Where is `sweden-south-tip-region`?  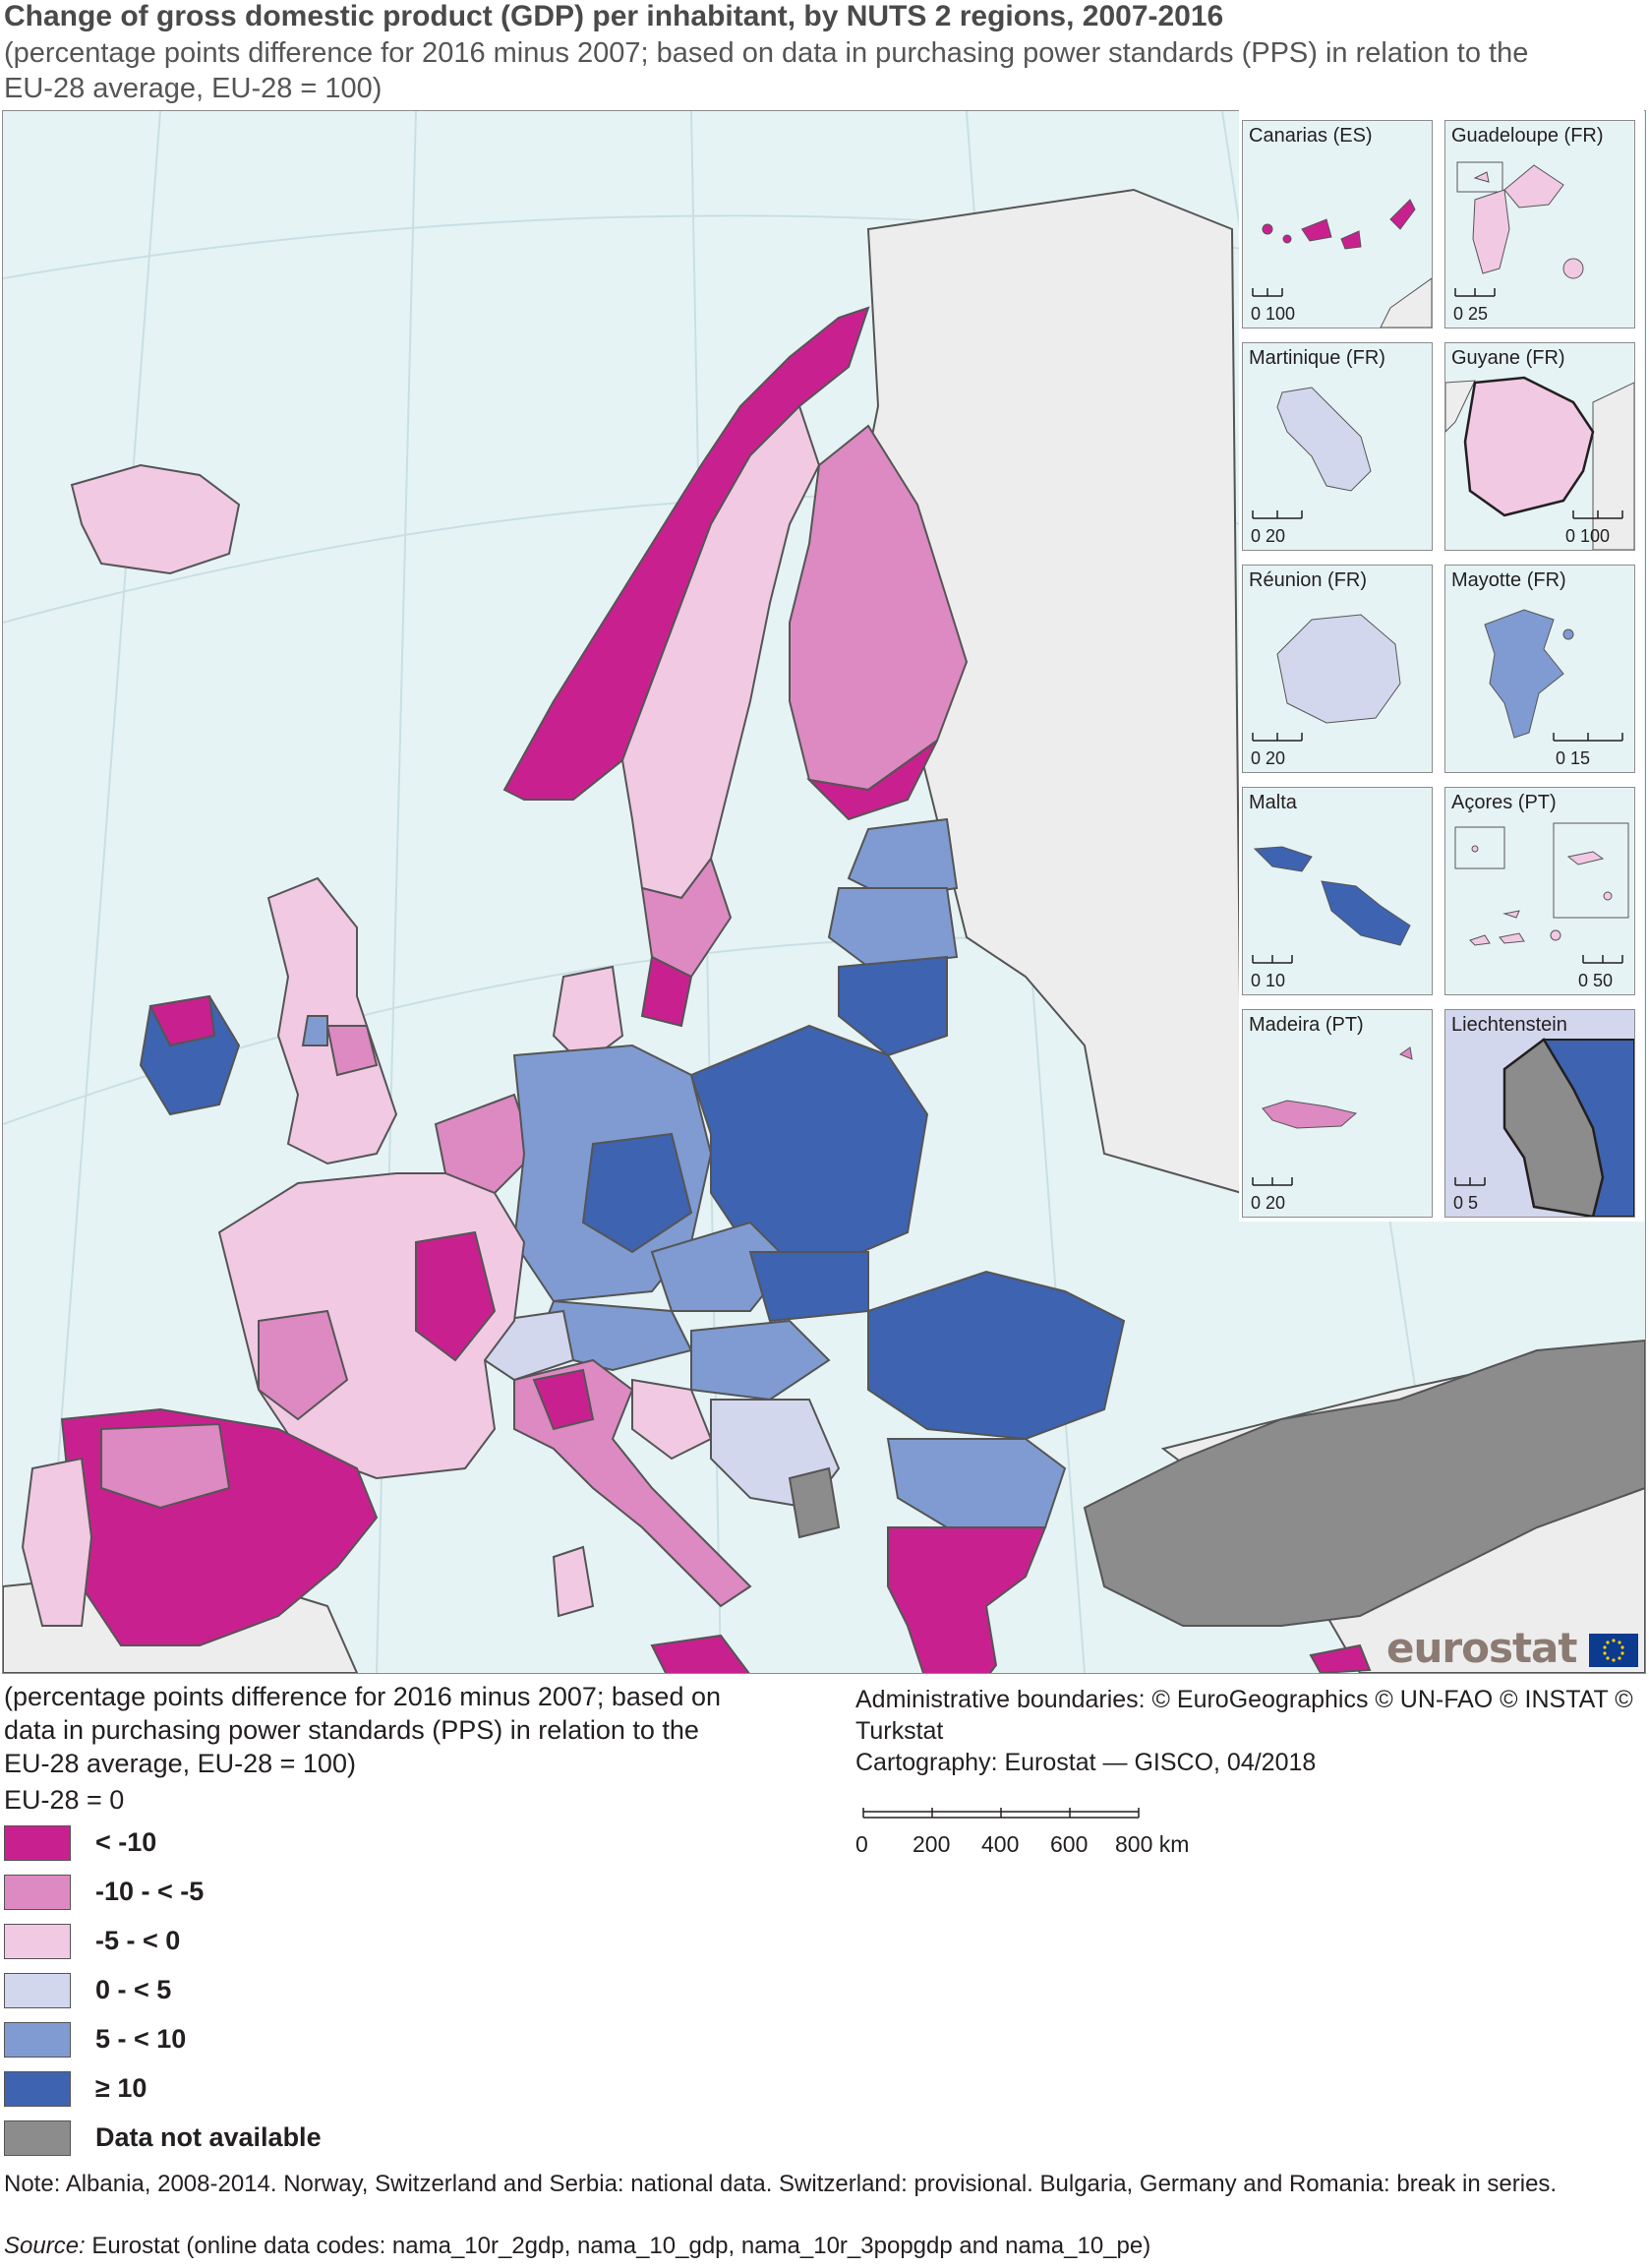
sweden-south-tip-region is located at coordinates (666, 991).